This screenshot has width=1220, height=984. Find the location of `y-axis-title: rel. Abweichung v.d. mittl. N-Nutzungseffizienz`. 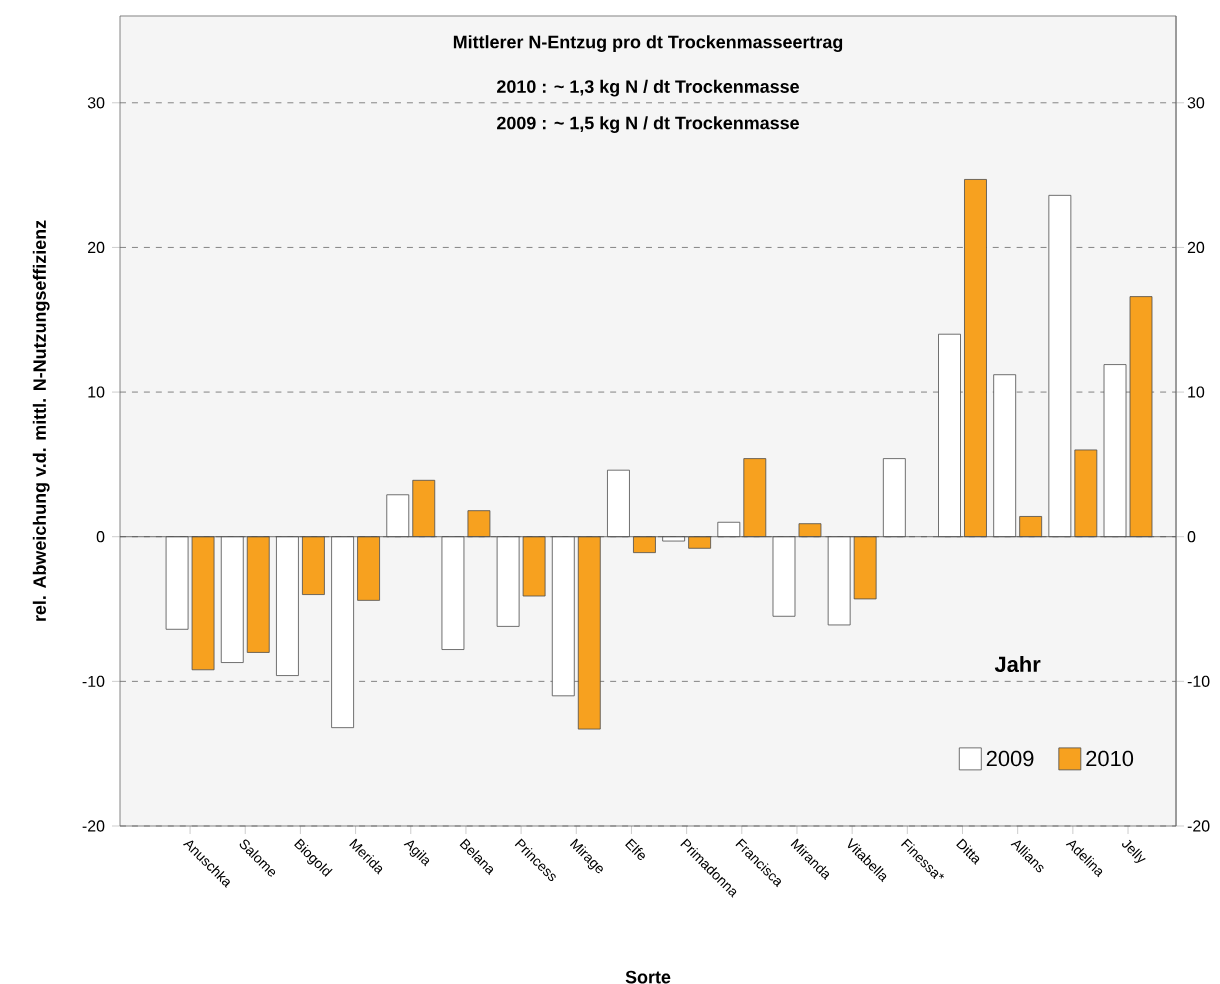

y-axis-title: rel. Abweichung v.d. mittl. N-Nutzungseffizienz is located at coordinates (41, 420).